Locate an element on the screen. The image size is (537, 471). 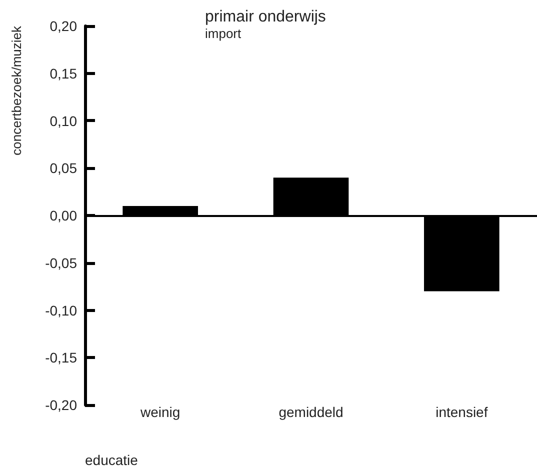
y-tick-label: 0,20 is located at coordinates (64, 26).